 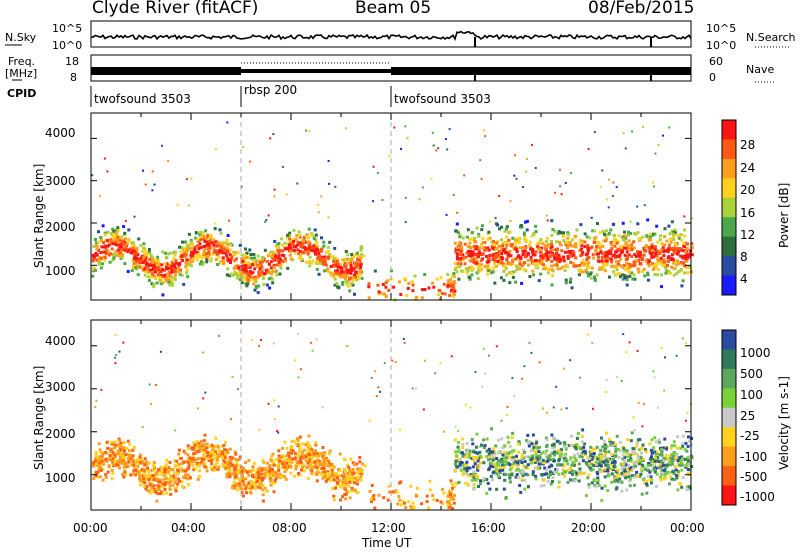 I want to click on velocity-colorbar-frame, so click(x=729, y=417).